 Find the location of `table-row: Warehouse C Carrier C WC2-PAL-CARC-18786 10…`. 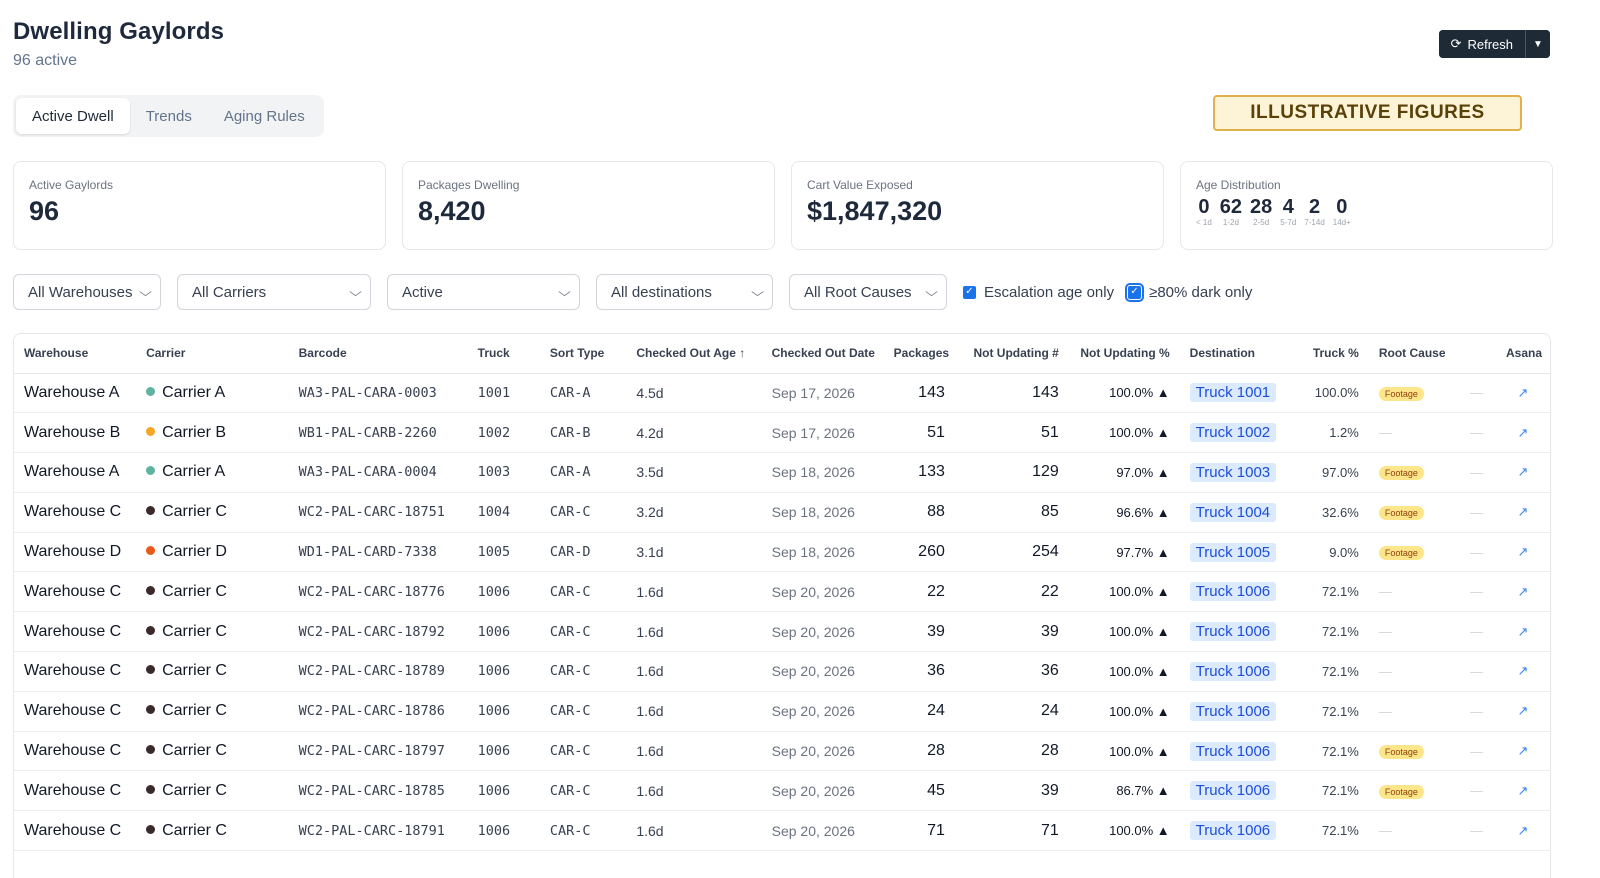

table-row: Warehouse C Carrier C WC2-PAL-CARC-18786 10… is located at coordinates (782, 711).